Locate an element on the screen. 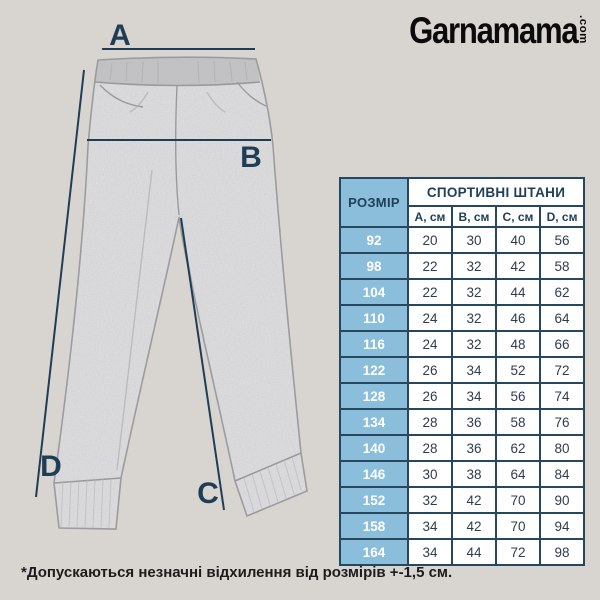 Image resolution: width=600 pixels, height=600 pixels. value-cell: 52 is located at coordinates (518, 370).